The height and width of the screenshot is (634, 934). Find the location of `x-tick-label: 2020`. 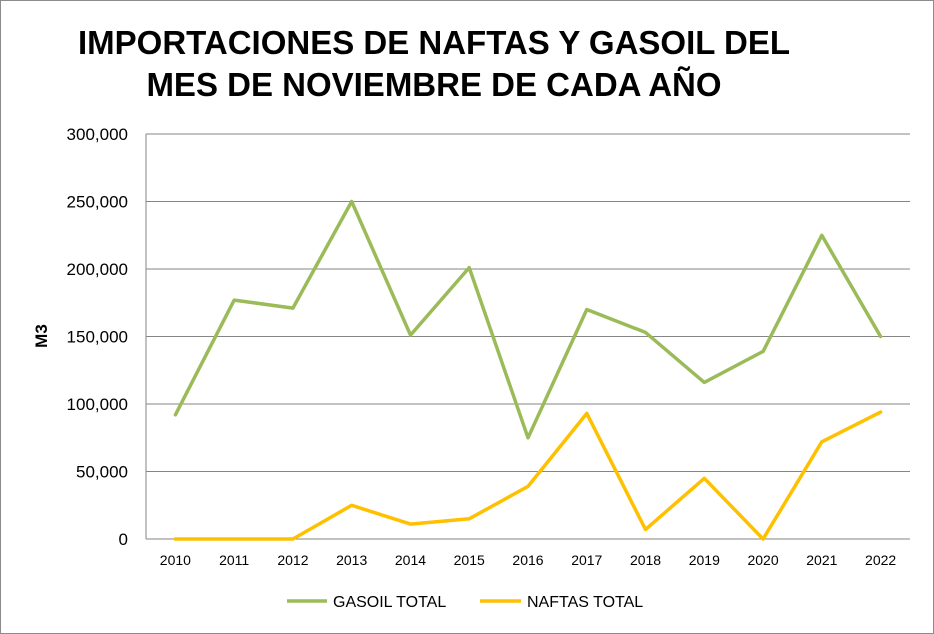

x-tick-label: 2020 is located at coordinates (762, 560).